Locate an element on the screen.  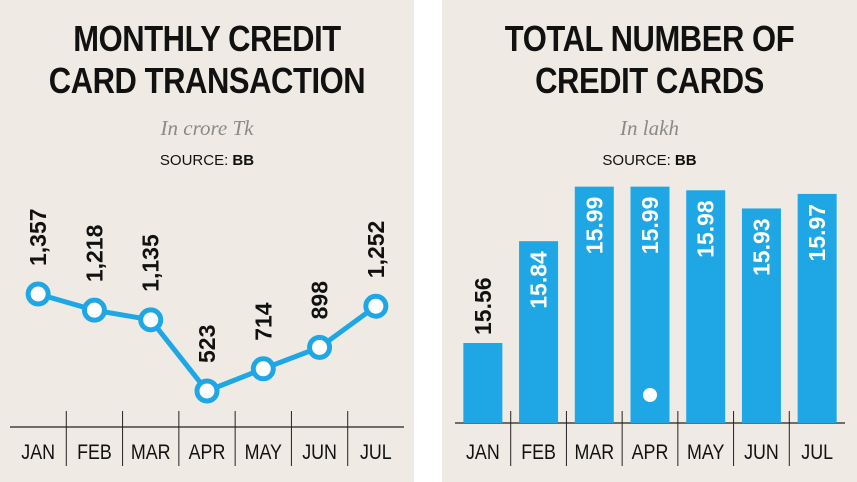
chart-title: MONTHLY CREDIT CARD TRANSACTION is located at coordinates (207, 60).